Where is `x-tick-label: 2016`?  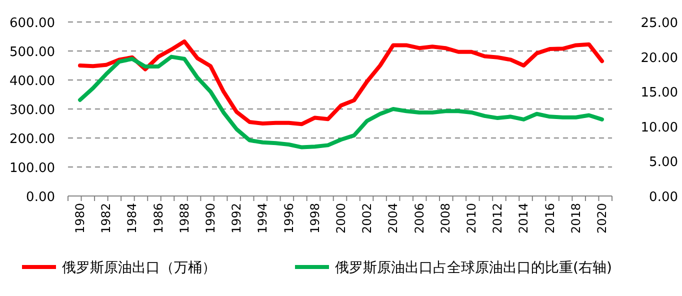
x-tick-label: 2016 is located at coordinates (549, 218).